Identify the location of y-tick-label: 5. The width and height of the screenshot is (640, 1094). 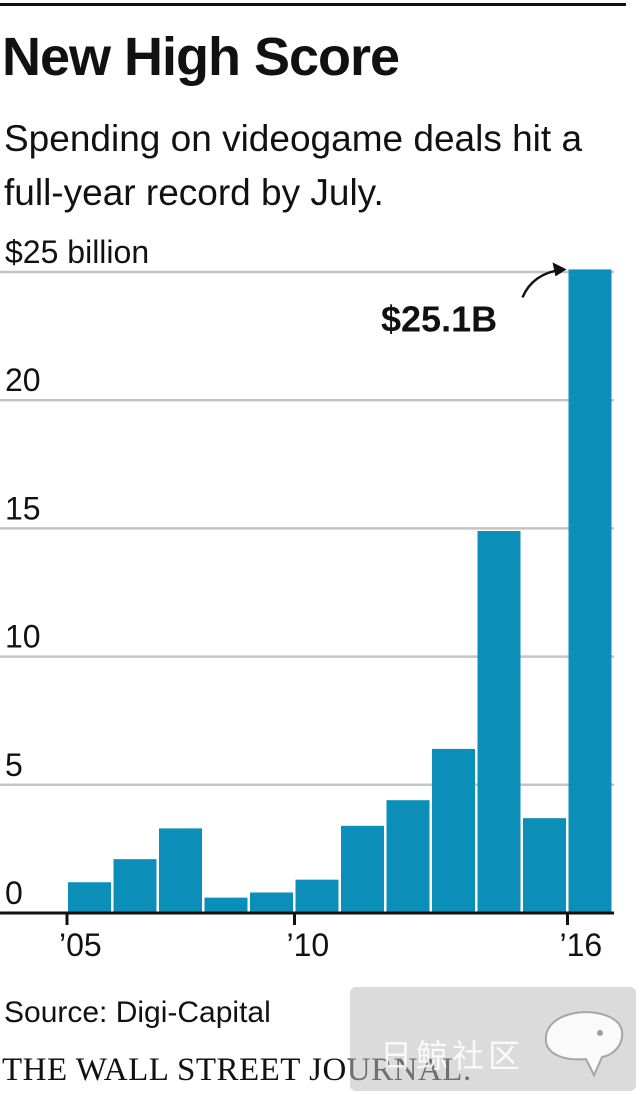
(14, 765).